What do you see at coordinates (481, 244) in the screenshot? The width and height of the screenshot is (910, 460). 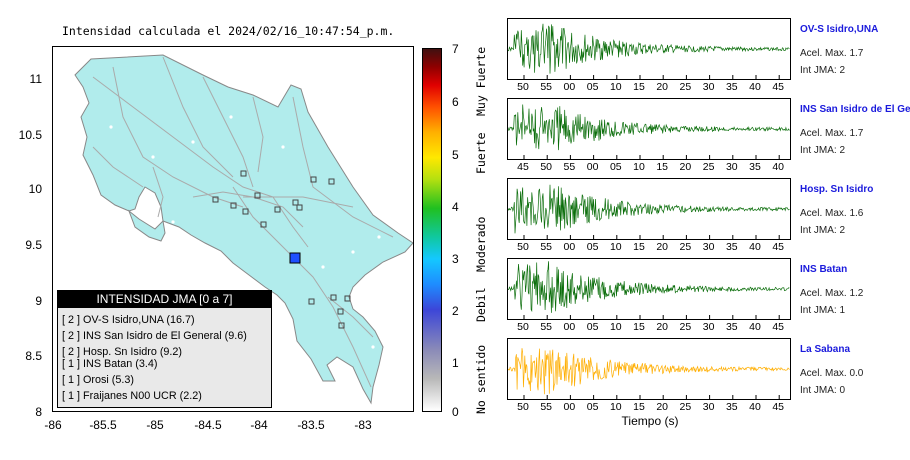 I see `colorbar-class-label: Moderado` at bounding box center [481, 244].